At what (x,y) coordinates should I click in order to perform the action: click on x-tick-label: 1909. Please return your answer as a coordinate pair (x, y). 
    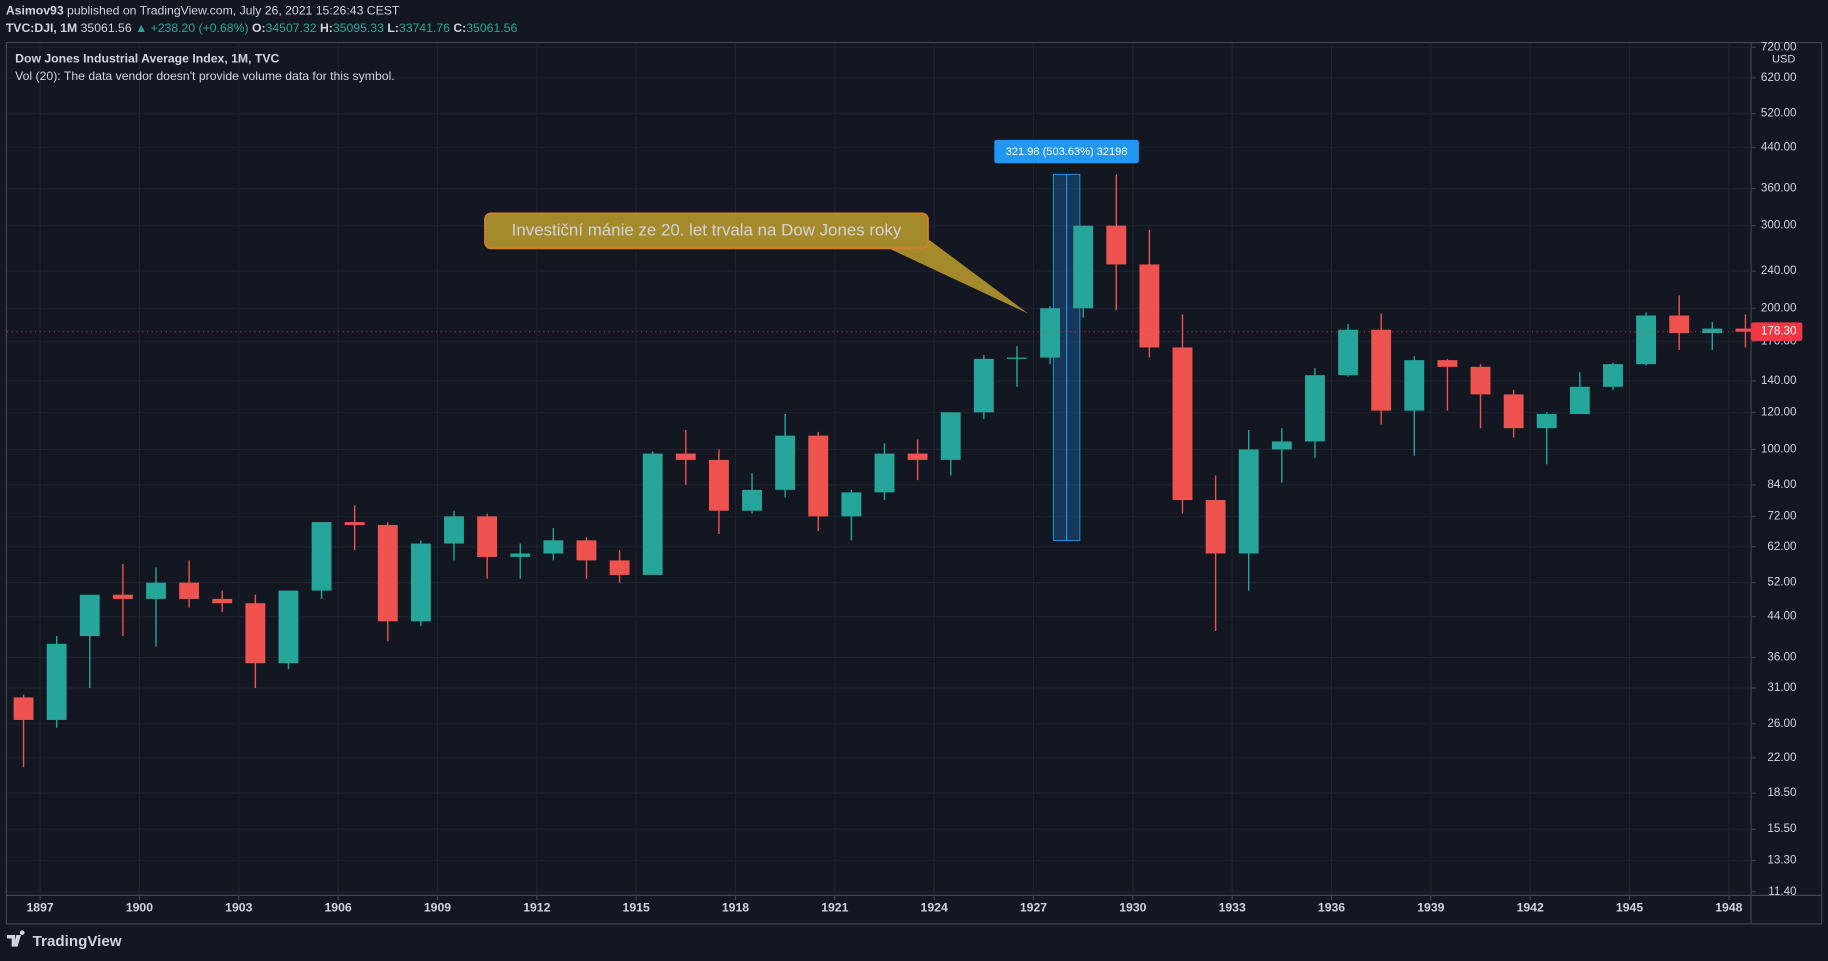
    Looking at the image, I should click on (437, 907).